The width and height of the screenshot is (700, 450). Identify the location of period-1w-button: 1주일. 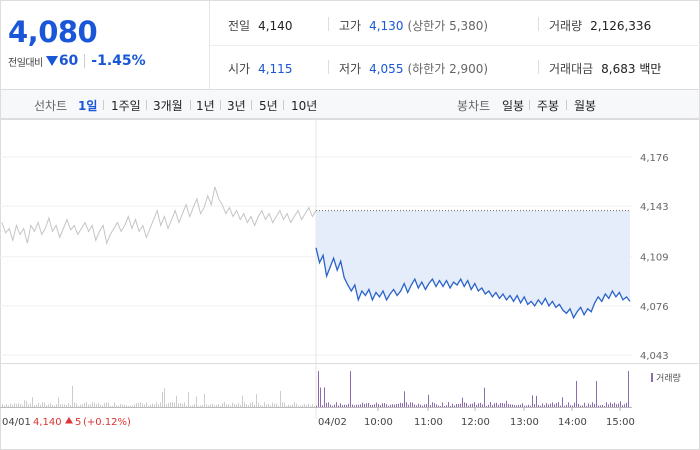
(126, 106).